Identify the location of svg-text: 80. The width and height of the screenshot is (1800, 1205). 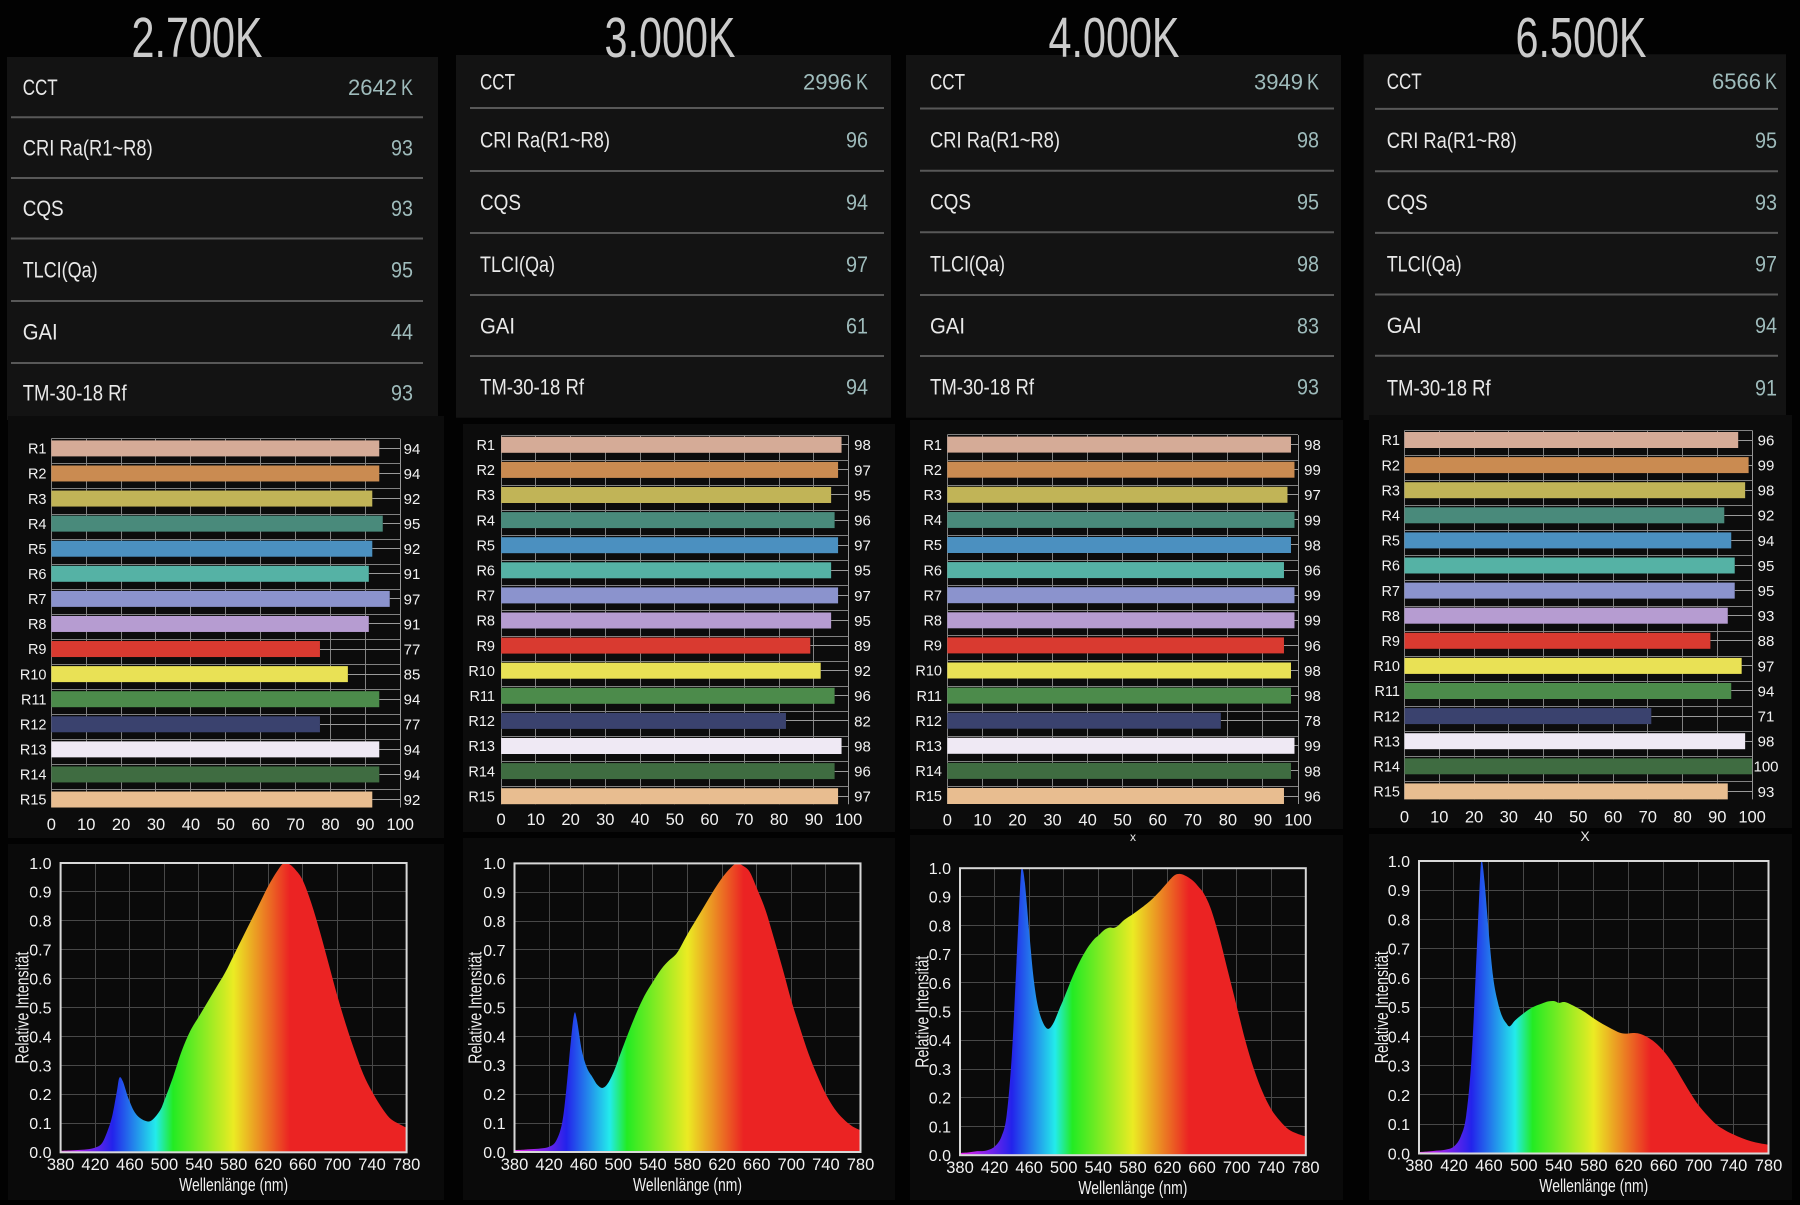
(1228, 821).